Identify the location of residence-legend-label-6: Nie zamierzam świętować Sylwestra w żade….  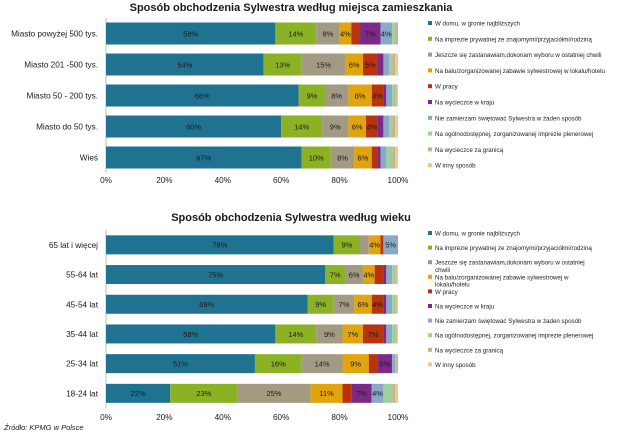
(508, 118).